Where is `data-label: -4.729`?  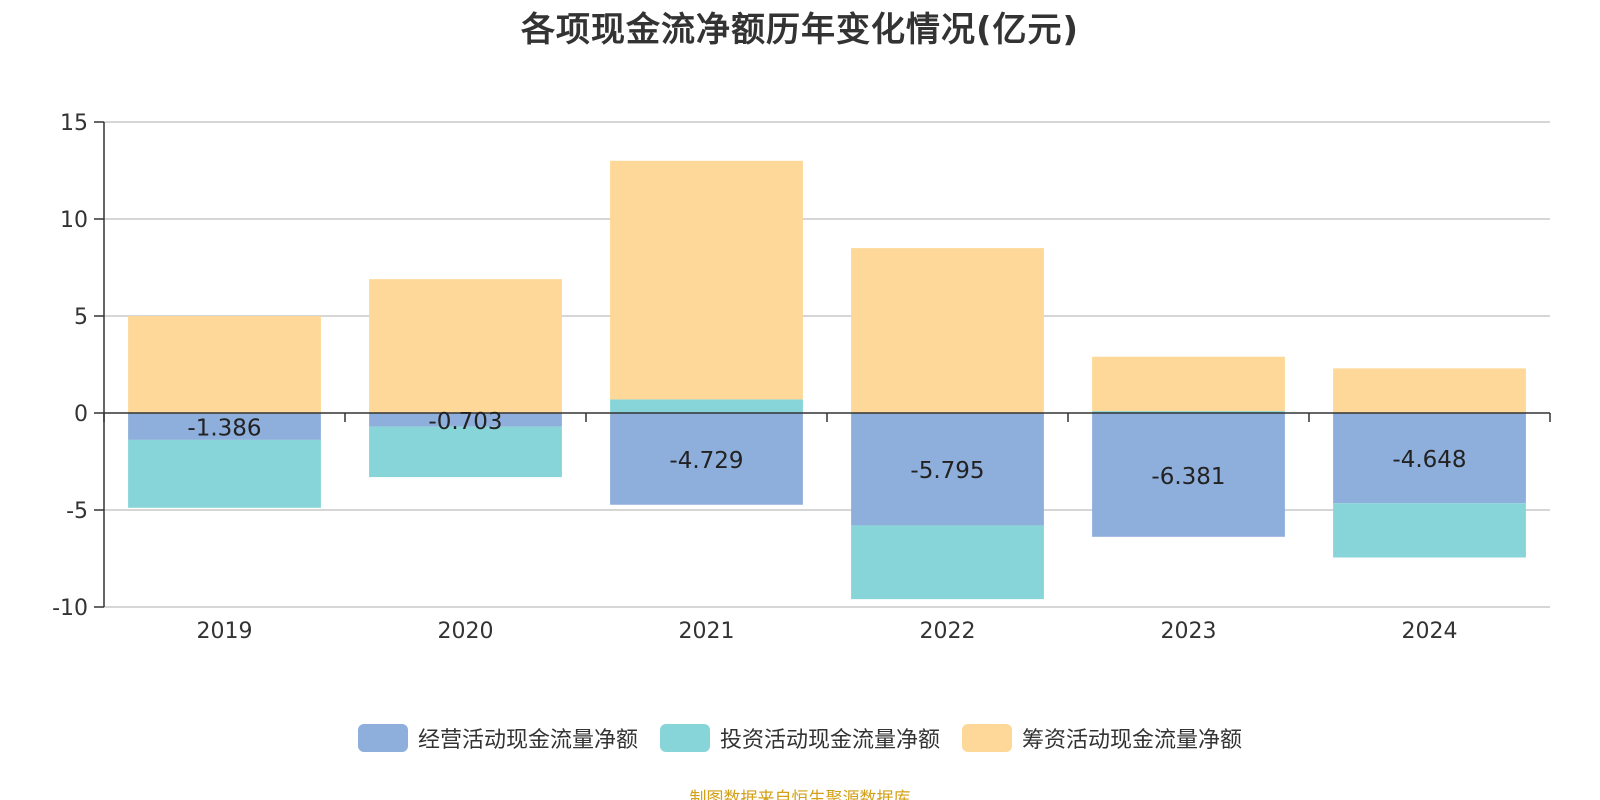
data-label: -4.729 is located at coordinates (706, 461).